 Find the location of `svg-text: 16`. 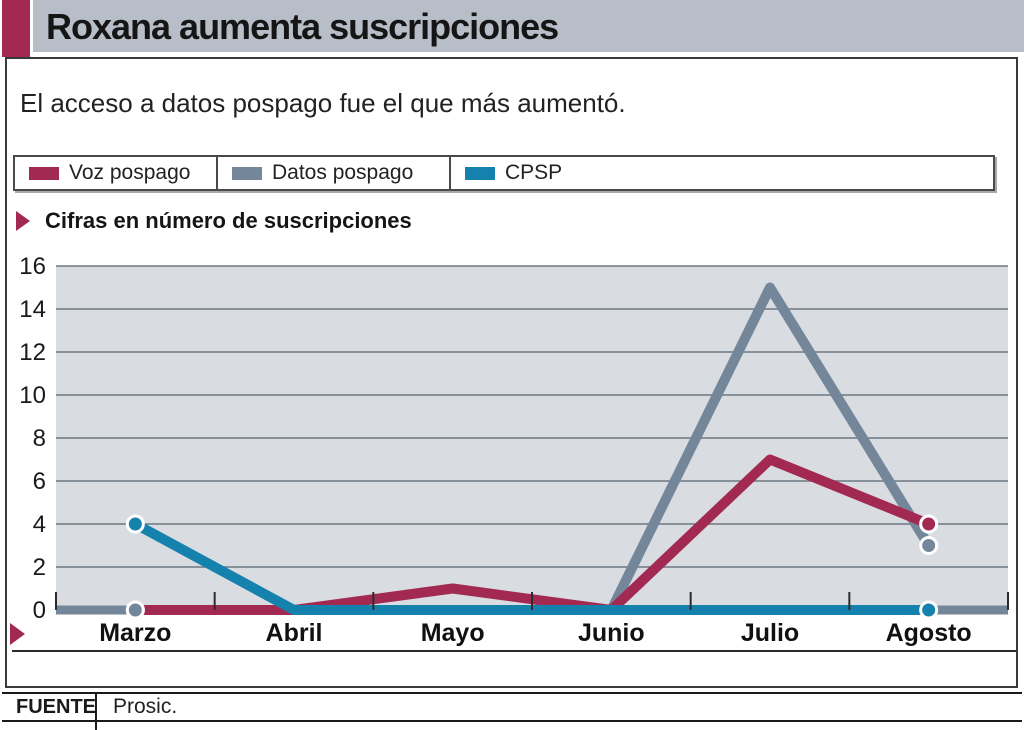

svg-text: 16 is located at coordinates (32, 266).